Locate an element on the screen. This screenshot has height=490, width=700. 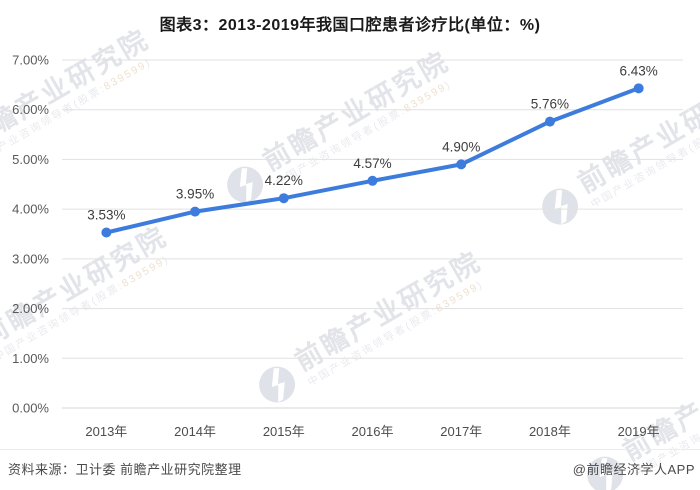
data-point-label: 5.76% is located at coordinates (550, 104).